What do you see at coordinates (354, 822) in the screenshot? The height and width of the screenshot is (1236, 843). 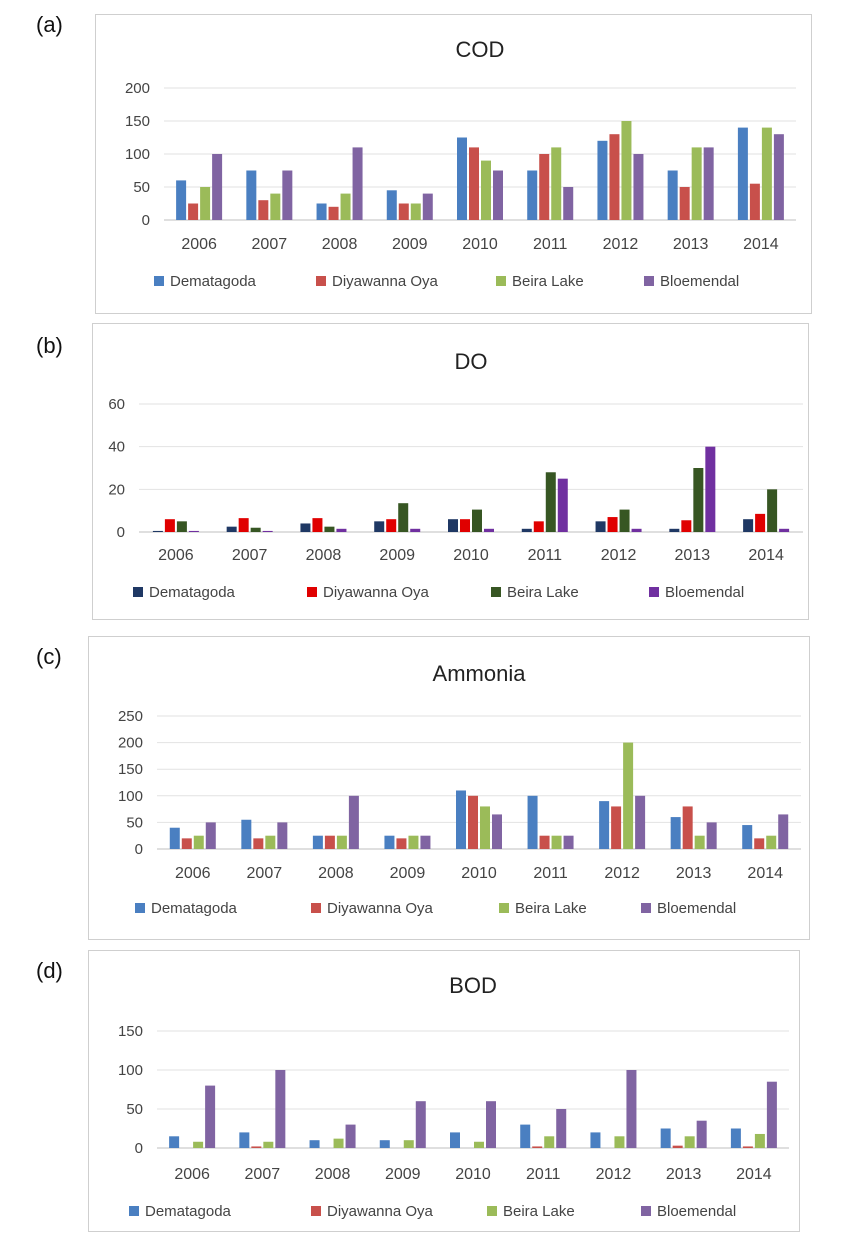 I see `ammonia-bar-bloemendal-2008` at bounding box center [354, 822].